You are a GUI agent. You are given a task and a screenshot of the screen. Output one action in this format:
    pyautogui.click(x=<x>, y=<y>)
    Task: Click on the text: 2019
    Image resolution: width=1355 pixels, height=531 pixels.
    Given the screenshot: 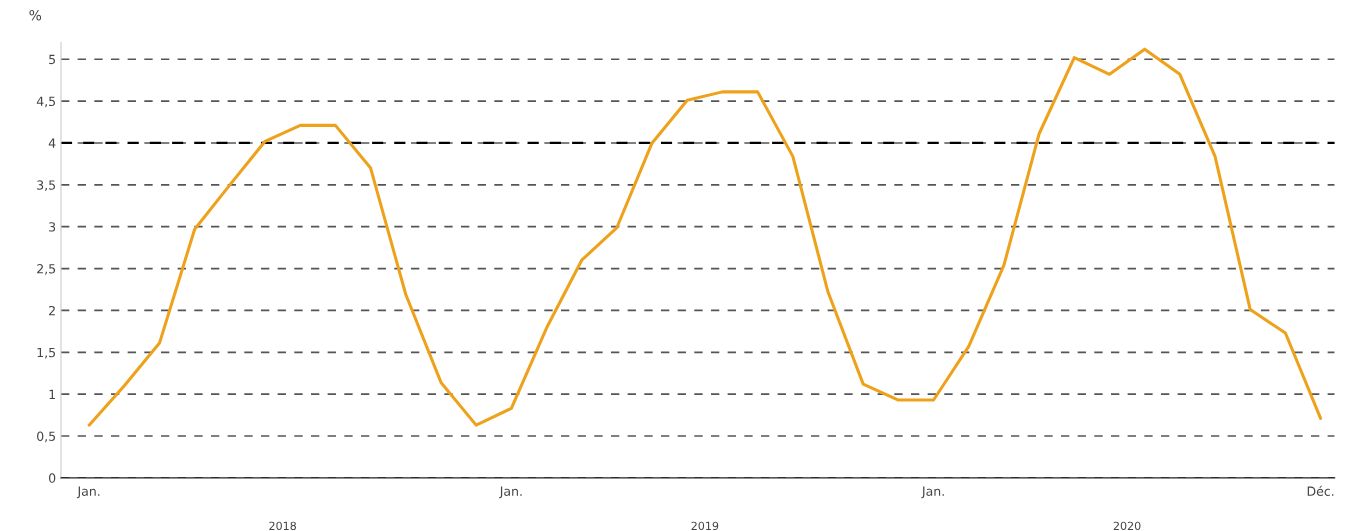 What is the action you would take?
    pyautogui.click(x=705, y=526)
    